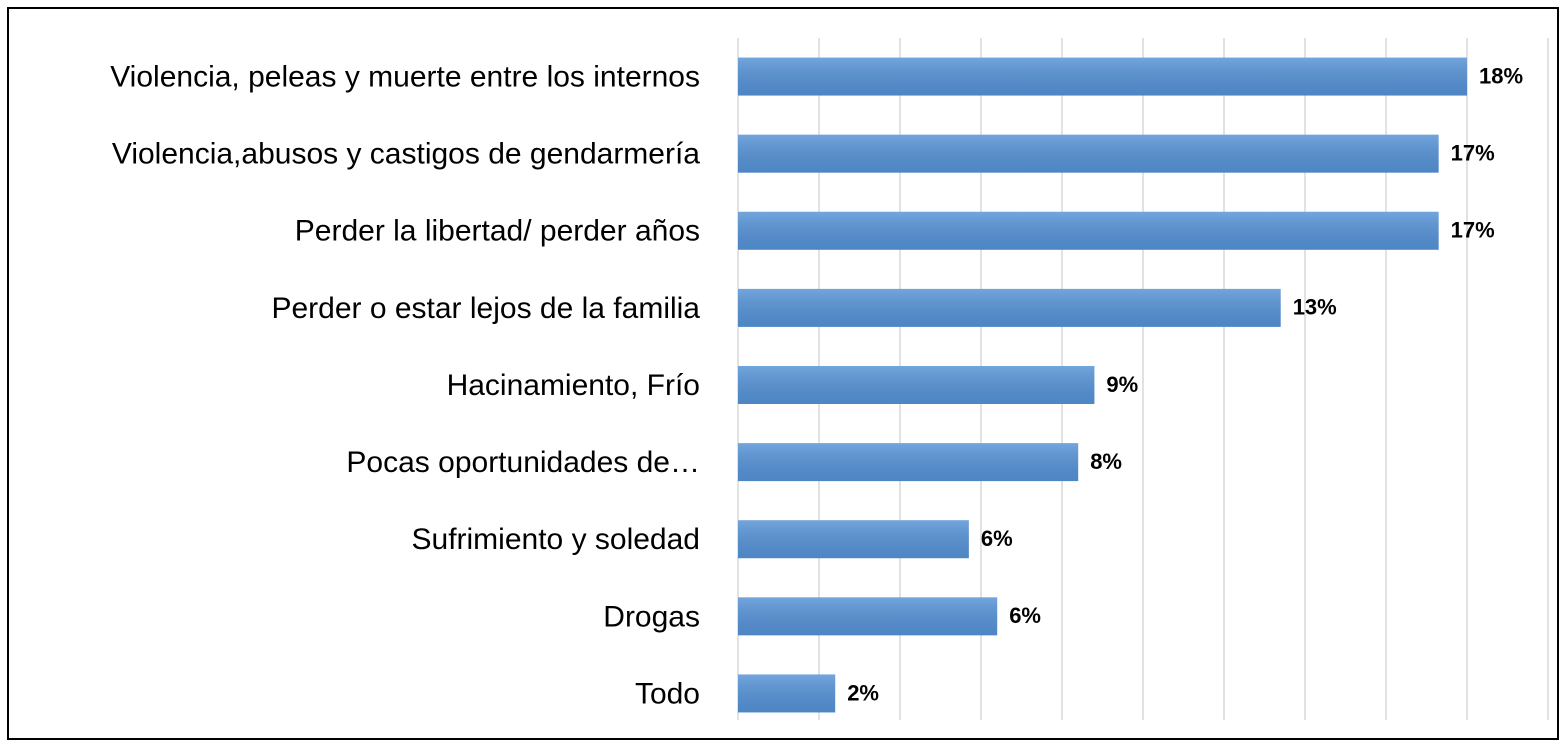 The height and width of the screenshot is (747, 1566). Describe the element at coordinates (497, 231) in the screenshot. I see `category-label: Perder la libertad/ perder años` at that location.